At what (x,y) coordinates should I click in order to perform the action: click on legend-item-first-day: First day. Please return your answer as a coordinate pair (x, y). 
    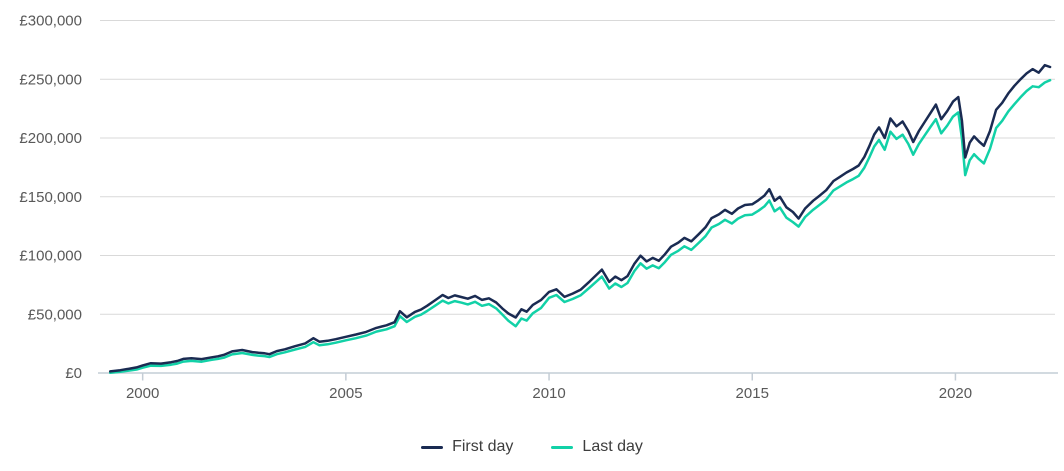
    Looking at the image, I should click on (467, 447).